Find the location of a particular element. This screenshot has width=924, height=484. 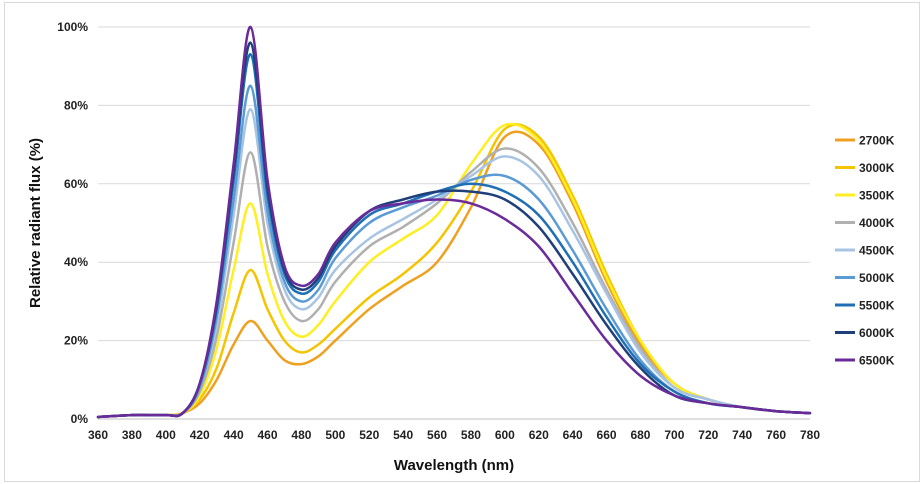

legend-label: 3500K is located at coordinates (877, 196).